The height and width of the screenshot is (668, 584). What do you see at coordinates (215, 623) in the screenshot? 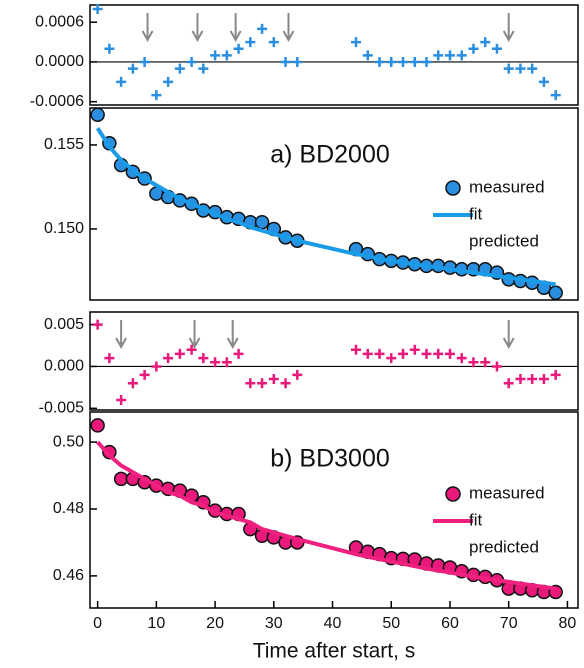
I see `x-tick-label: 20` at bounding box center [215, 623].